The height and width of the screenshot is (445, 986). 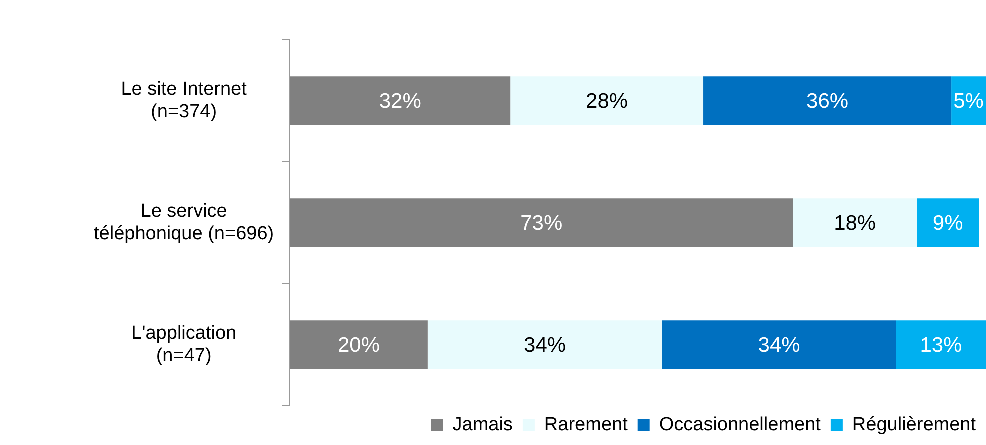 What do you see at coordinates (184, 344) in the screenshot?
I see `y-tick-label: L'application (n=47)` at bounding box center [184, 344].